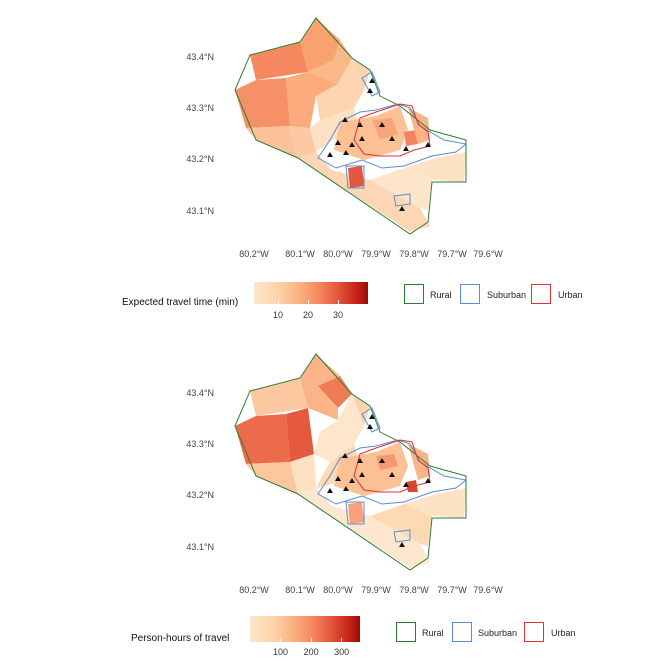  Describe the element at coordinates (200, 57) in the screenshot. I see `lat-label: 43.4°N` at that location.